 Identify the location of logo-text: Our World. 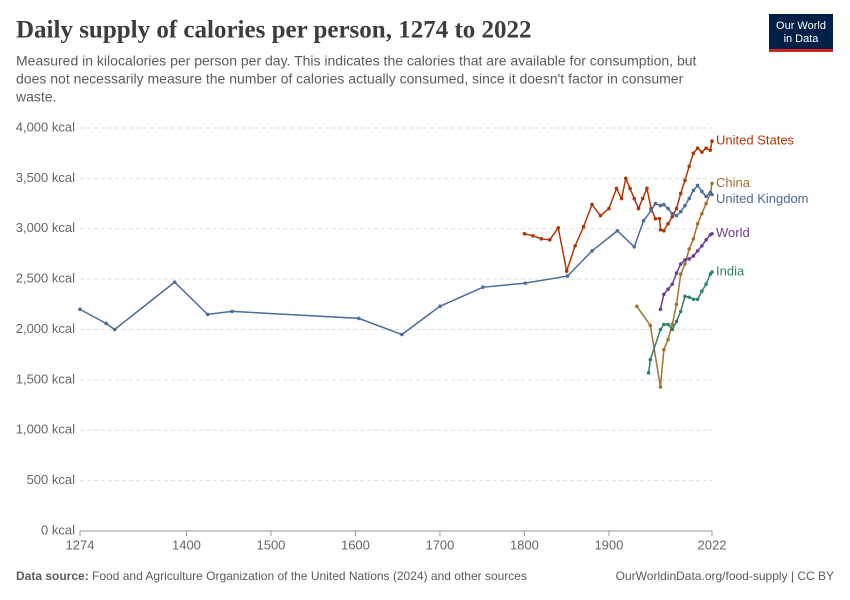
(801, 26).